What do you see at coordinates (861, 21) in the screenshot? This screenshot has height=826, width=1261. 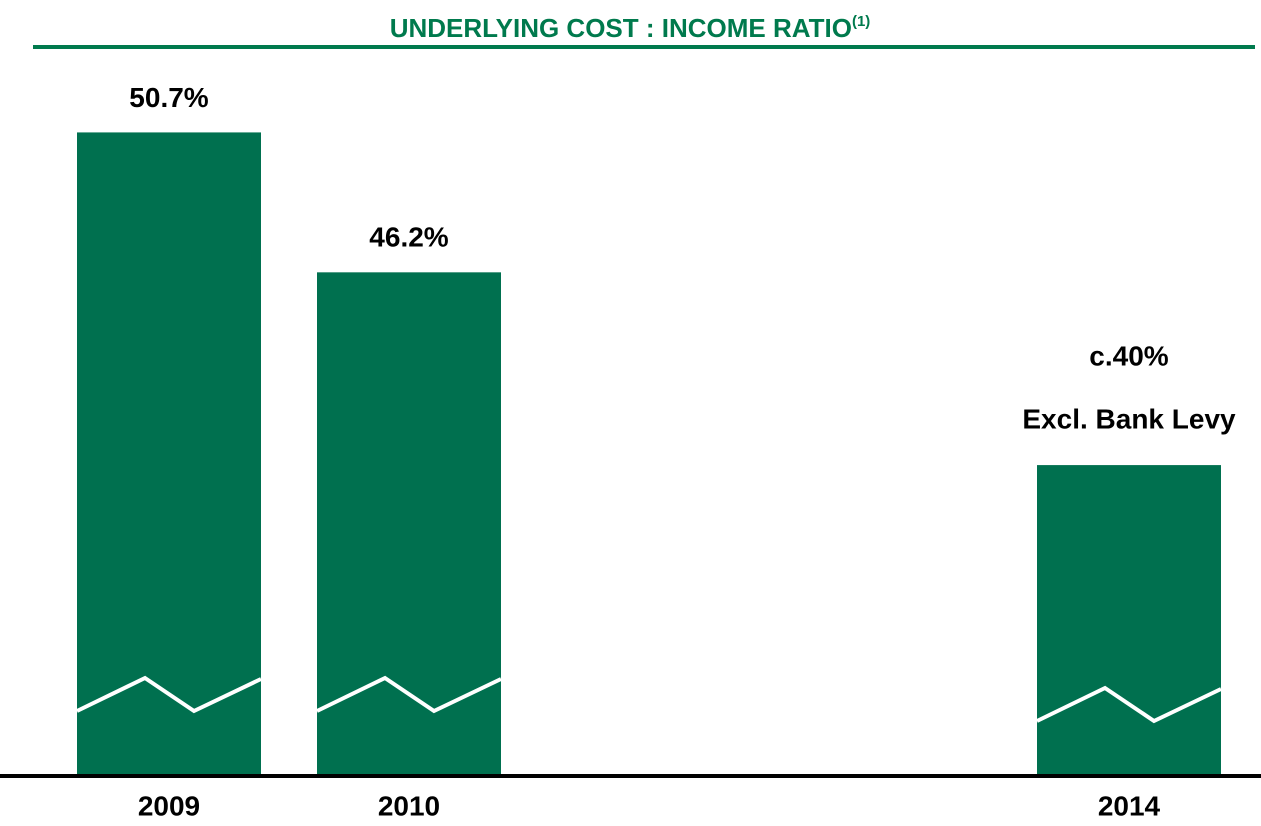 I see `title-note: (1)` at bounding box center [861, 21].